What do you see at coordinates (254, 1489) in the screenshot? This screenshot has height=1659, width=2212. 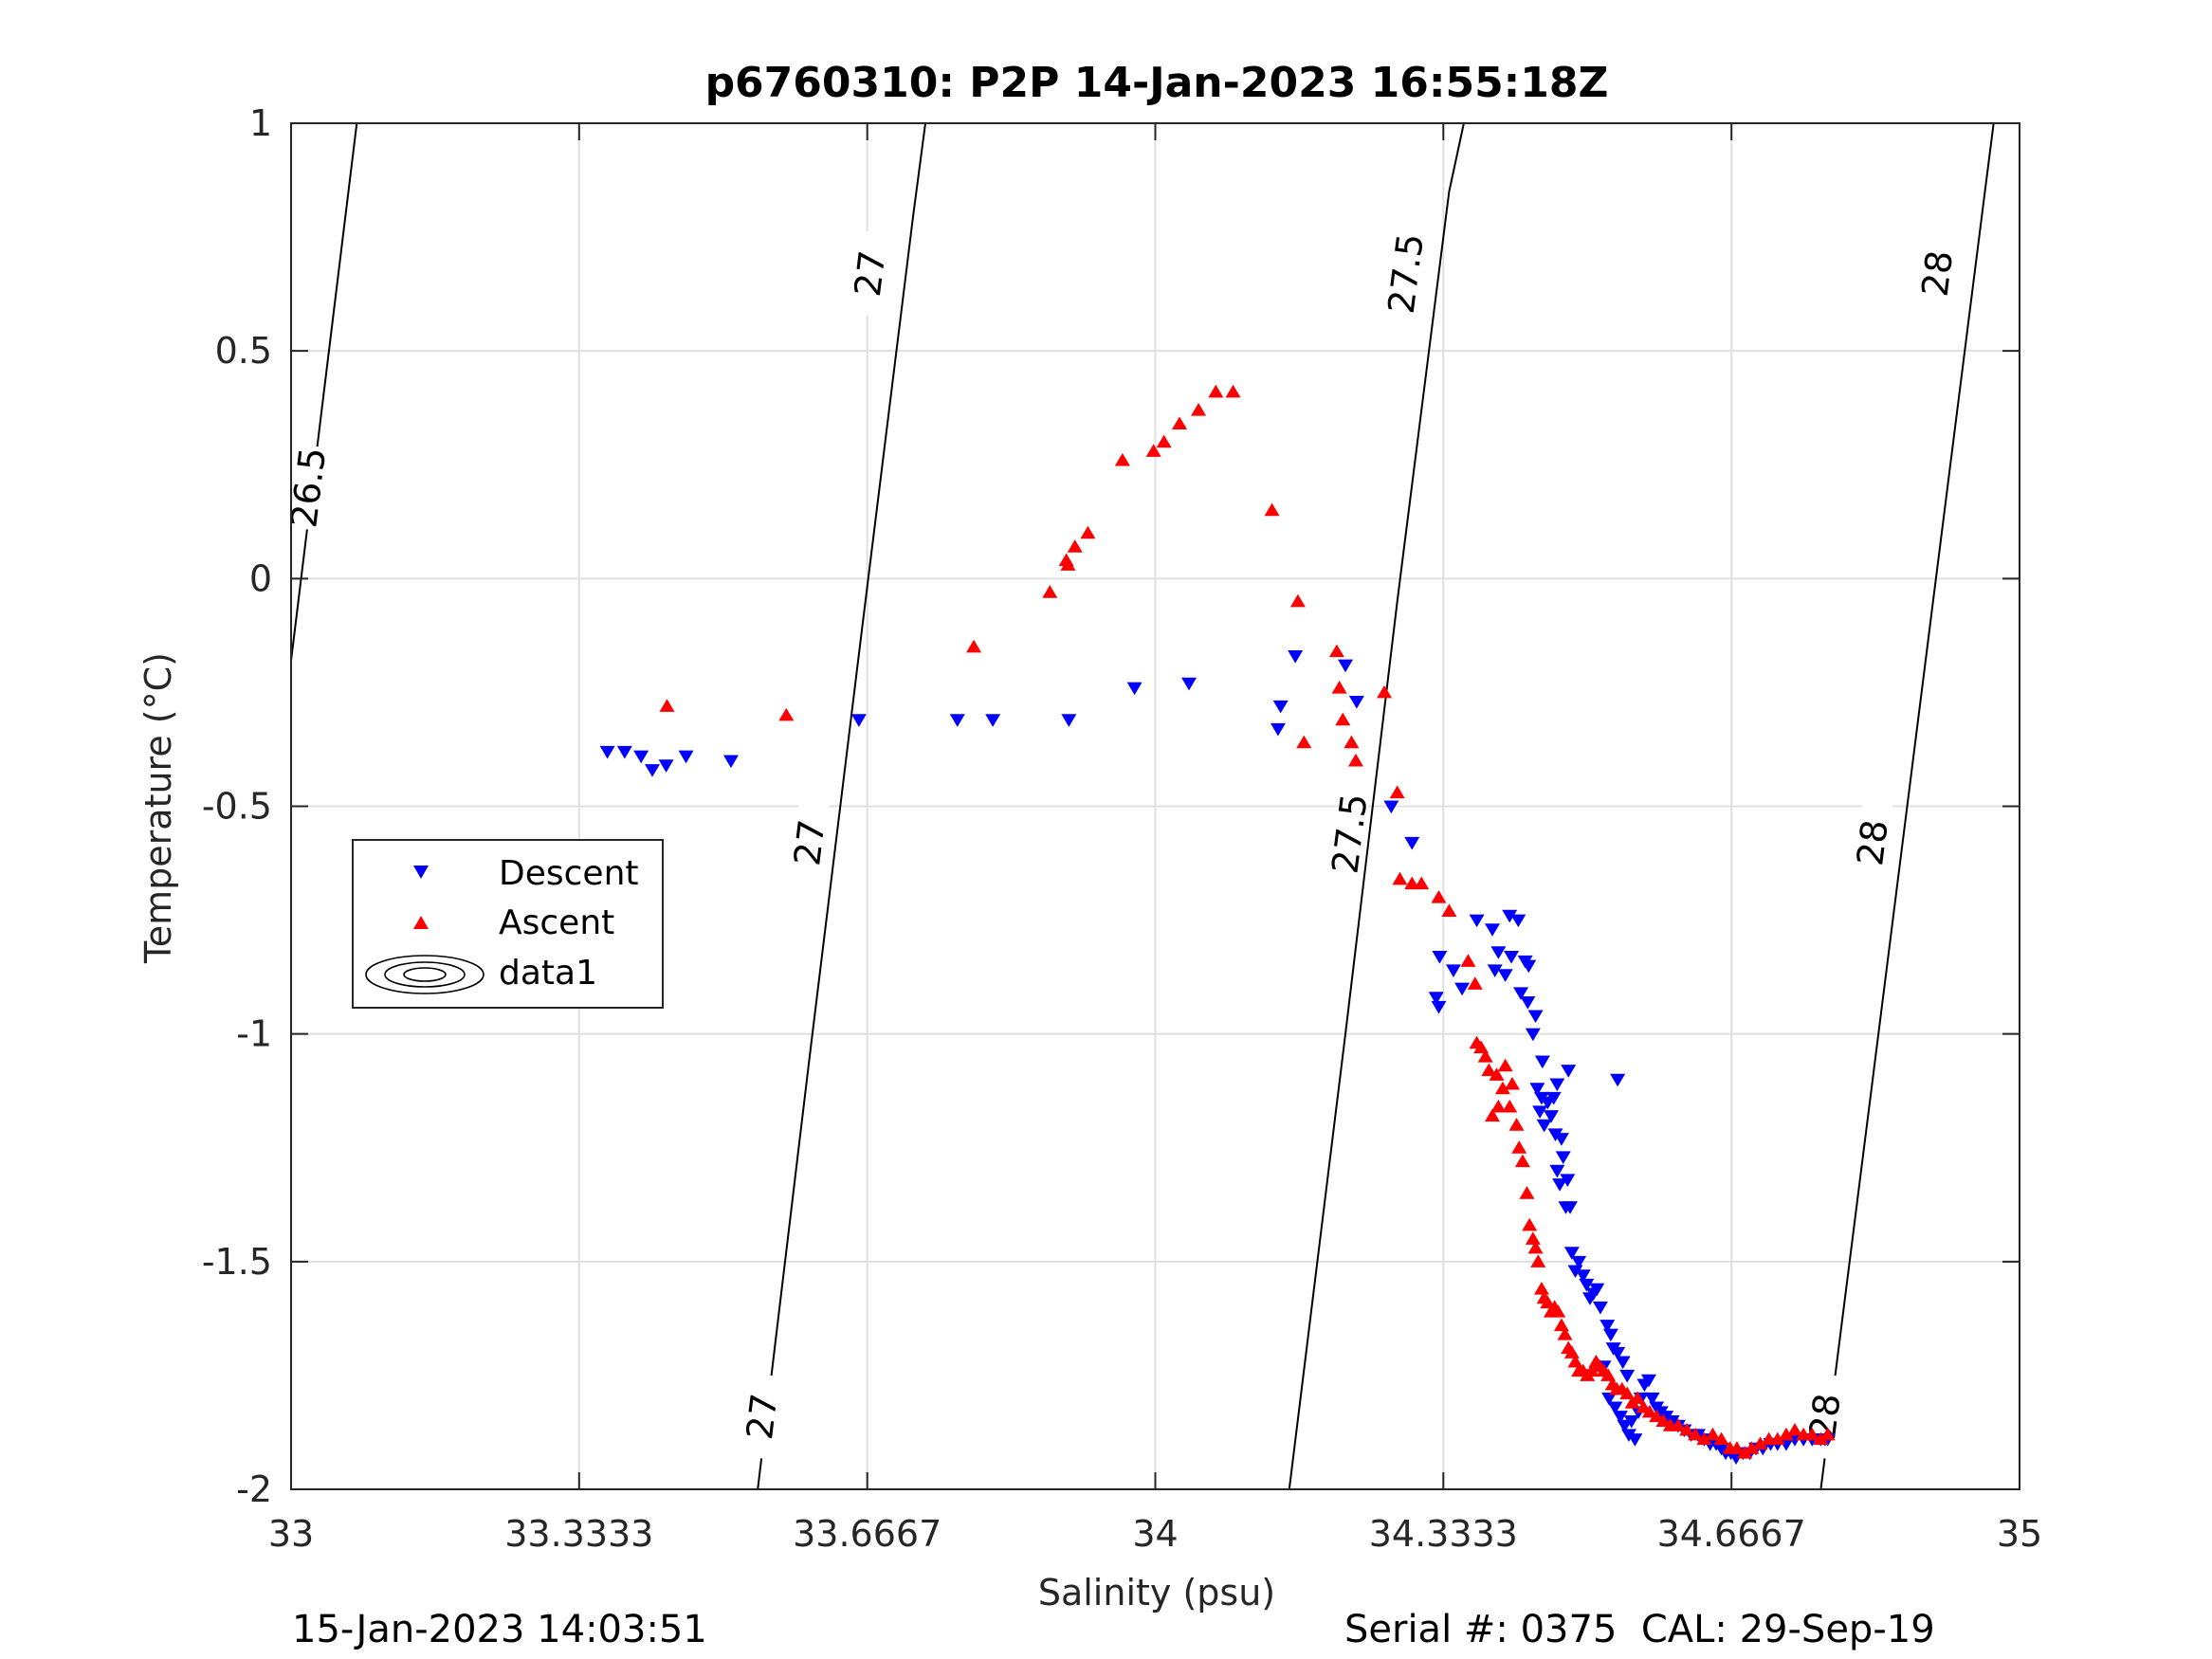 I see `y-tick-label: -2` at bounding box center [254, 1489].